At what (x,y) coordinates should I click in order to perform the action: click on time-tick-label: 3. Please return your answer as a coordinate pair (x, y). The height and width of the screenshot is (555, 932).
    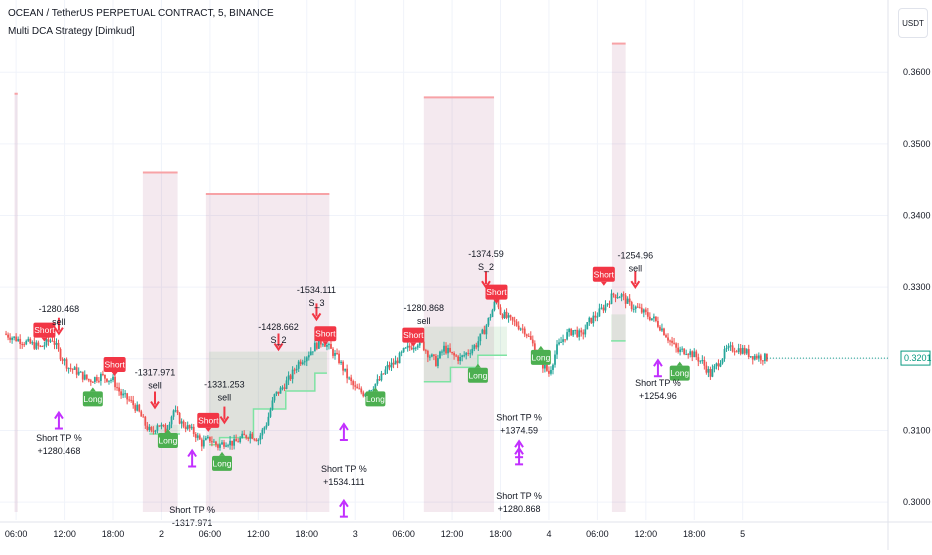
    Looking at the image, I should click on (355, 534).